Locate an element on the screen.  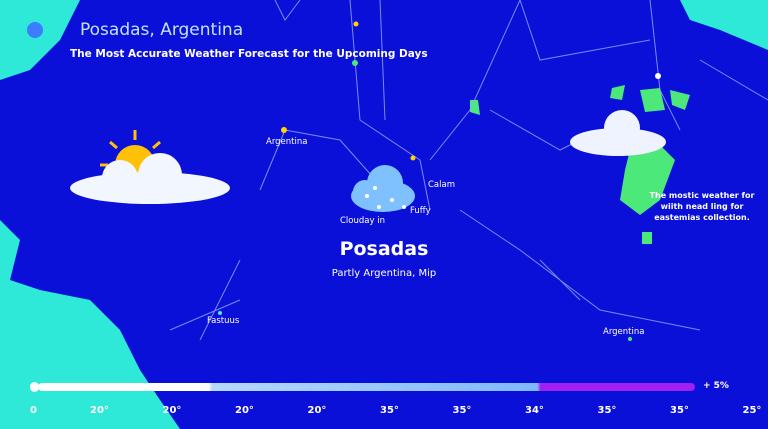
map-label: Fastuus is located at coordinates (223, 321).